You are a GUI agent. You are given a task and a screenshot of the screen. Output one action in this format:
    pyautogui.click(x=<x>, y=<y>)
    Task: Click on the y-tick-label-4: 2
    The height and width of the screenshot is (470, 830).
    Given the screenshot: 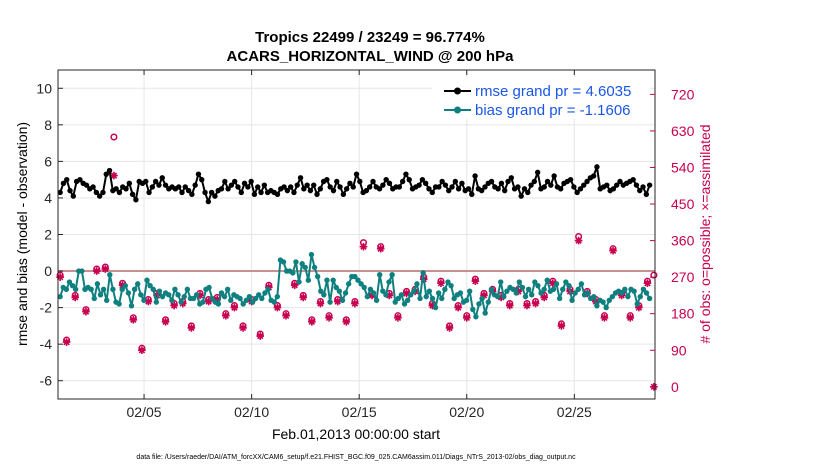 What is the action you would take?
    pyautogui.click(x=48, y=235)
    